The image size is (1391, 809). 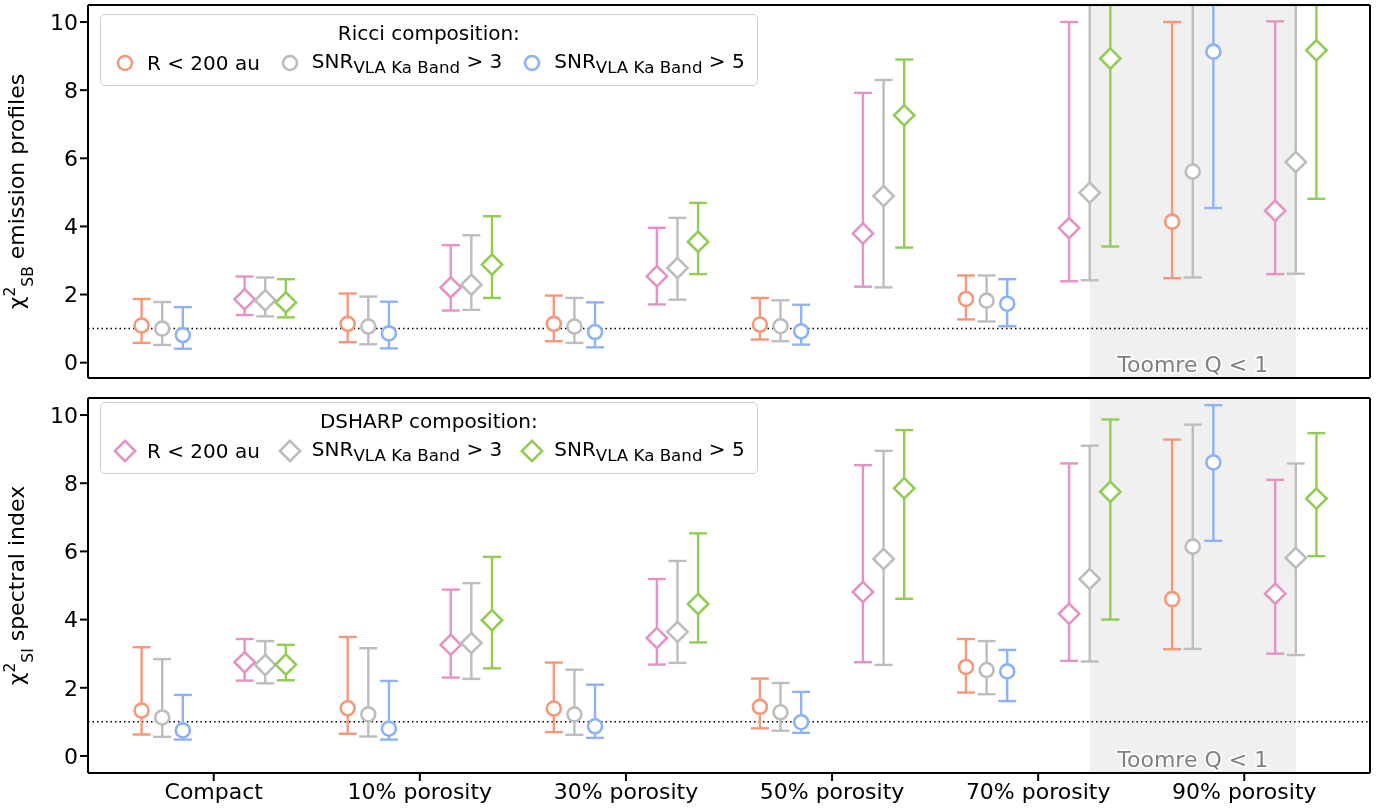 What do you see at coordinates (420, 791) in the screenshot?
I see `x-tick-label: 10% porosity` at bounding box center [420, 791].